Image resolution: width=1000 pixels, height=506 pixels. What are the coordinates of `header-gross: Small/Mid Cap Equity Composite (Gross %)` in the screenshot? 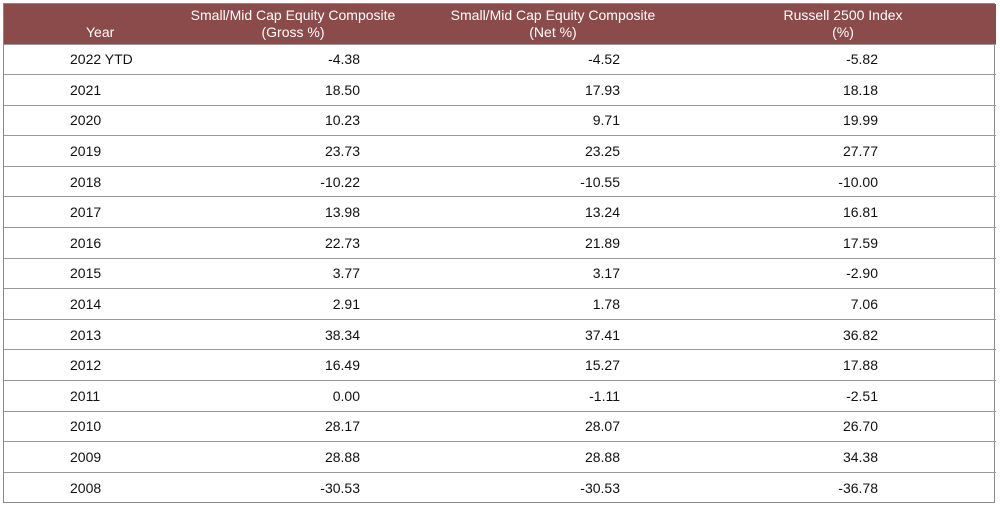 It's located at (293, 24).